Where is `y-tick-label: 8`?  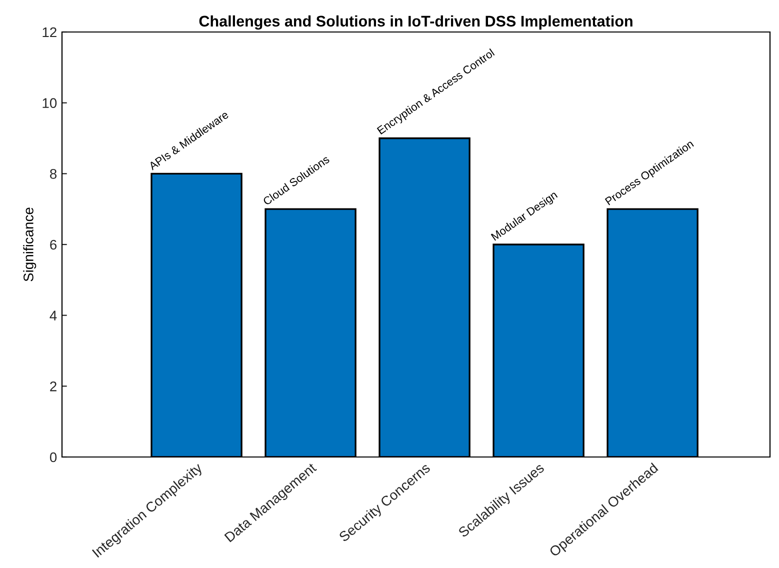
y-tick-label: 8 is located at coordinates (53, 174).